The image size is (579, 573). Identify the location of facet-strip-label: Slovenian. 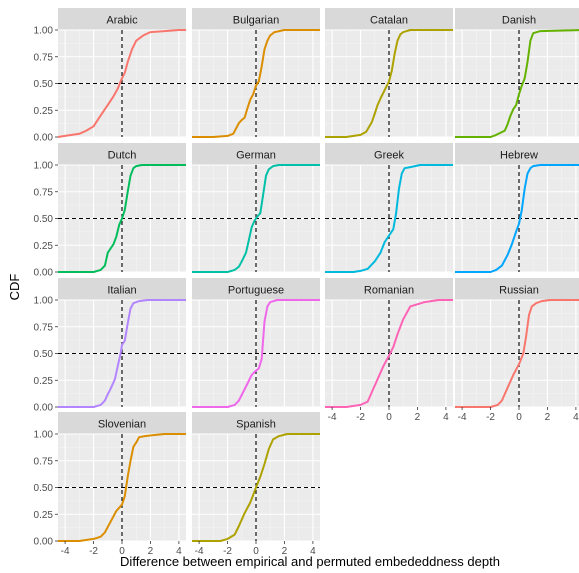
(122, 425).